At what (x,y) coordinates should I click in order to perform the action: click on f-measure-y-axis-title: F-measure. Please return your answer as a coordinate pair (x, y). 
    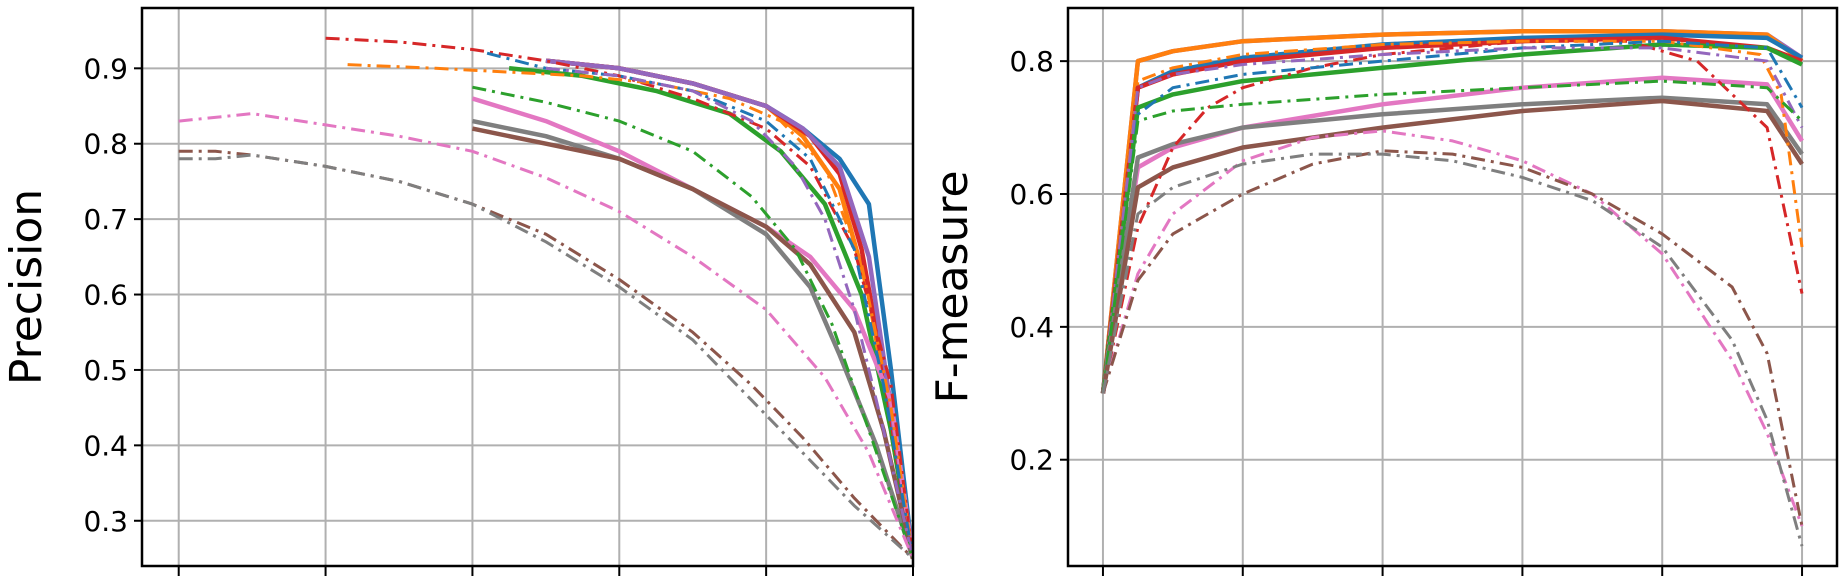
    Looking at the image, I should click on (952, 286).